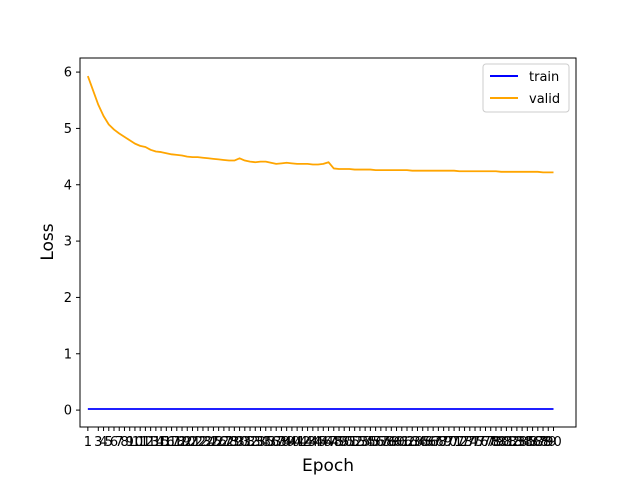  What do you see at coordinates (292, 442) in the screenshot?
I see `x-tick-label: 40` at bounding box center [292, 442].